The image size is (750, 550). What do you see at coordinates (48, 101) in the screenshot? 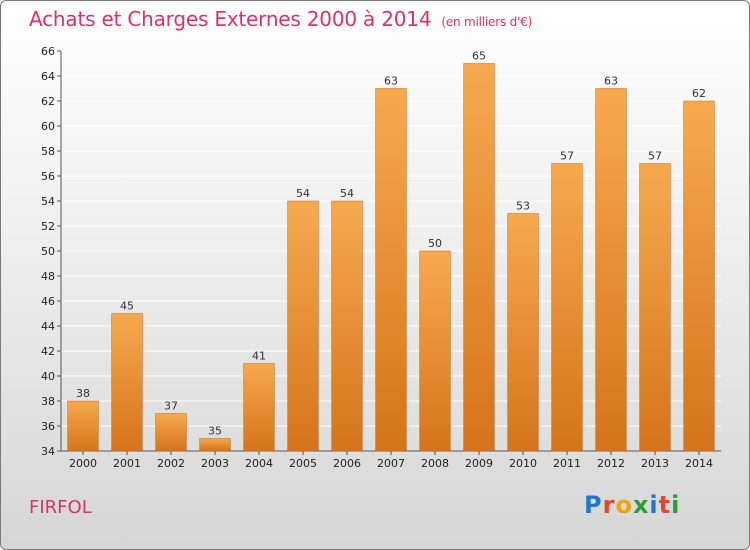
I see `y-tick-label: 62` at bounding box center [48, 101].